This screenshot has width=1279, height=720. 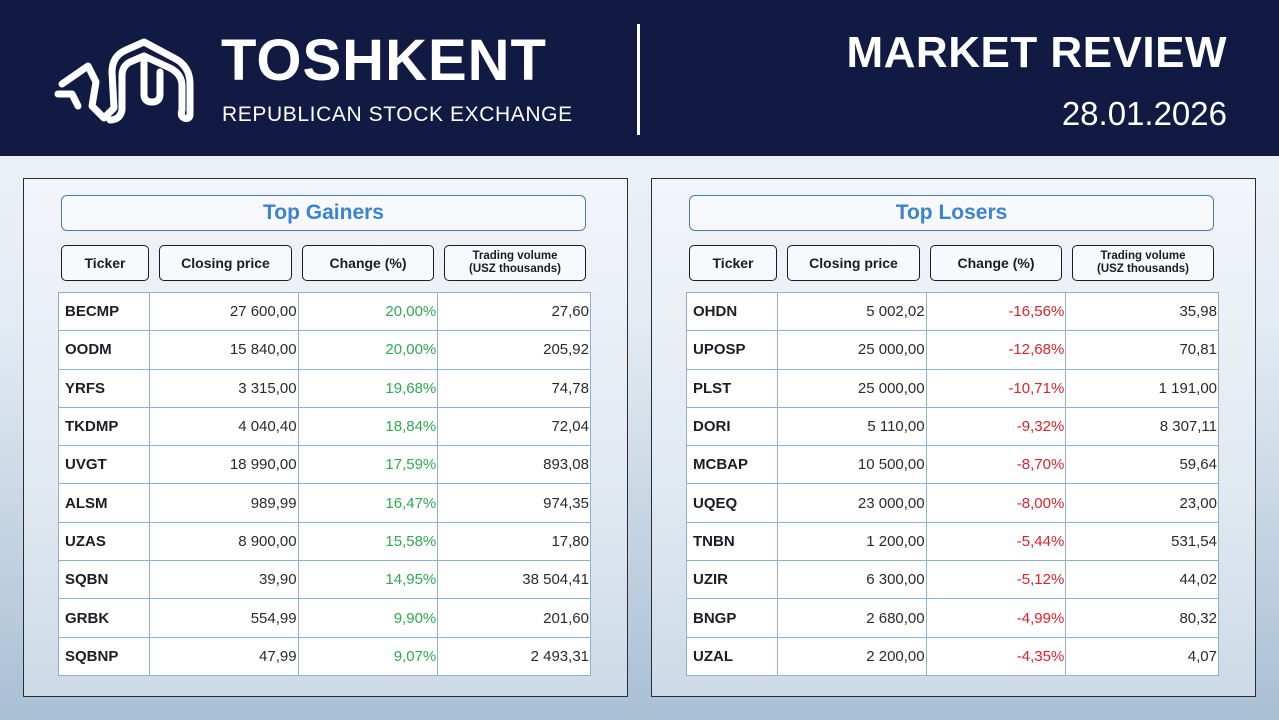 What do you see at coordinates (514, 618) in the screenshot?
I see `trading-volume-cell: 201,60` at bounding box center [514, 618].